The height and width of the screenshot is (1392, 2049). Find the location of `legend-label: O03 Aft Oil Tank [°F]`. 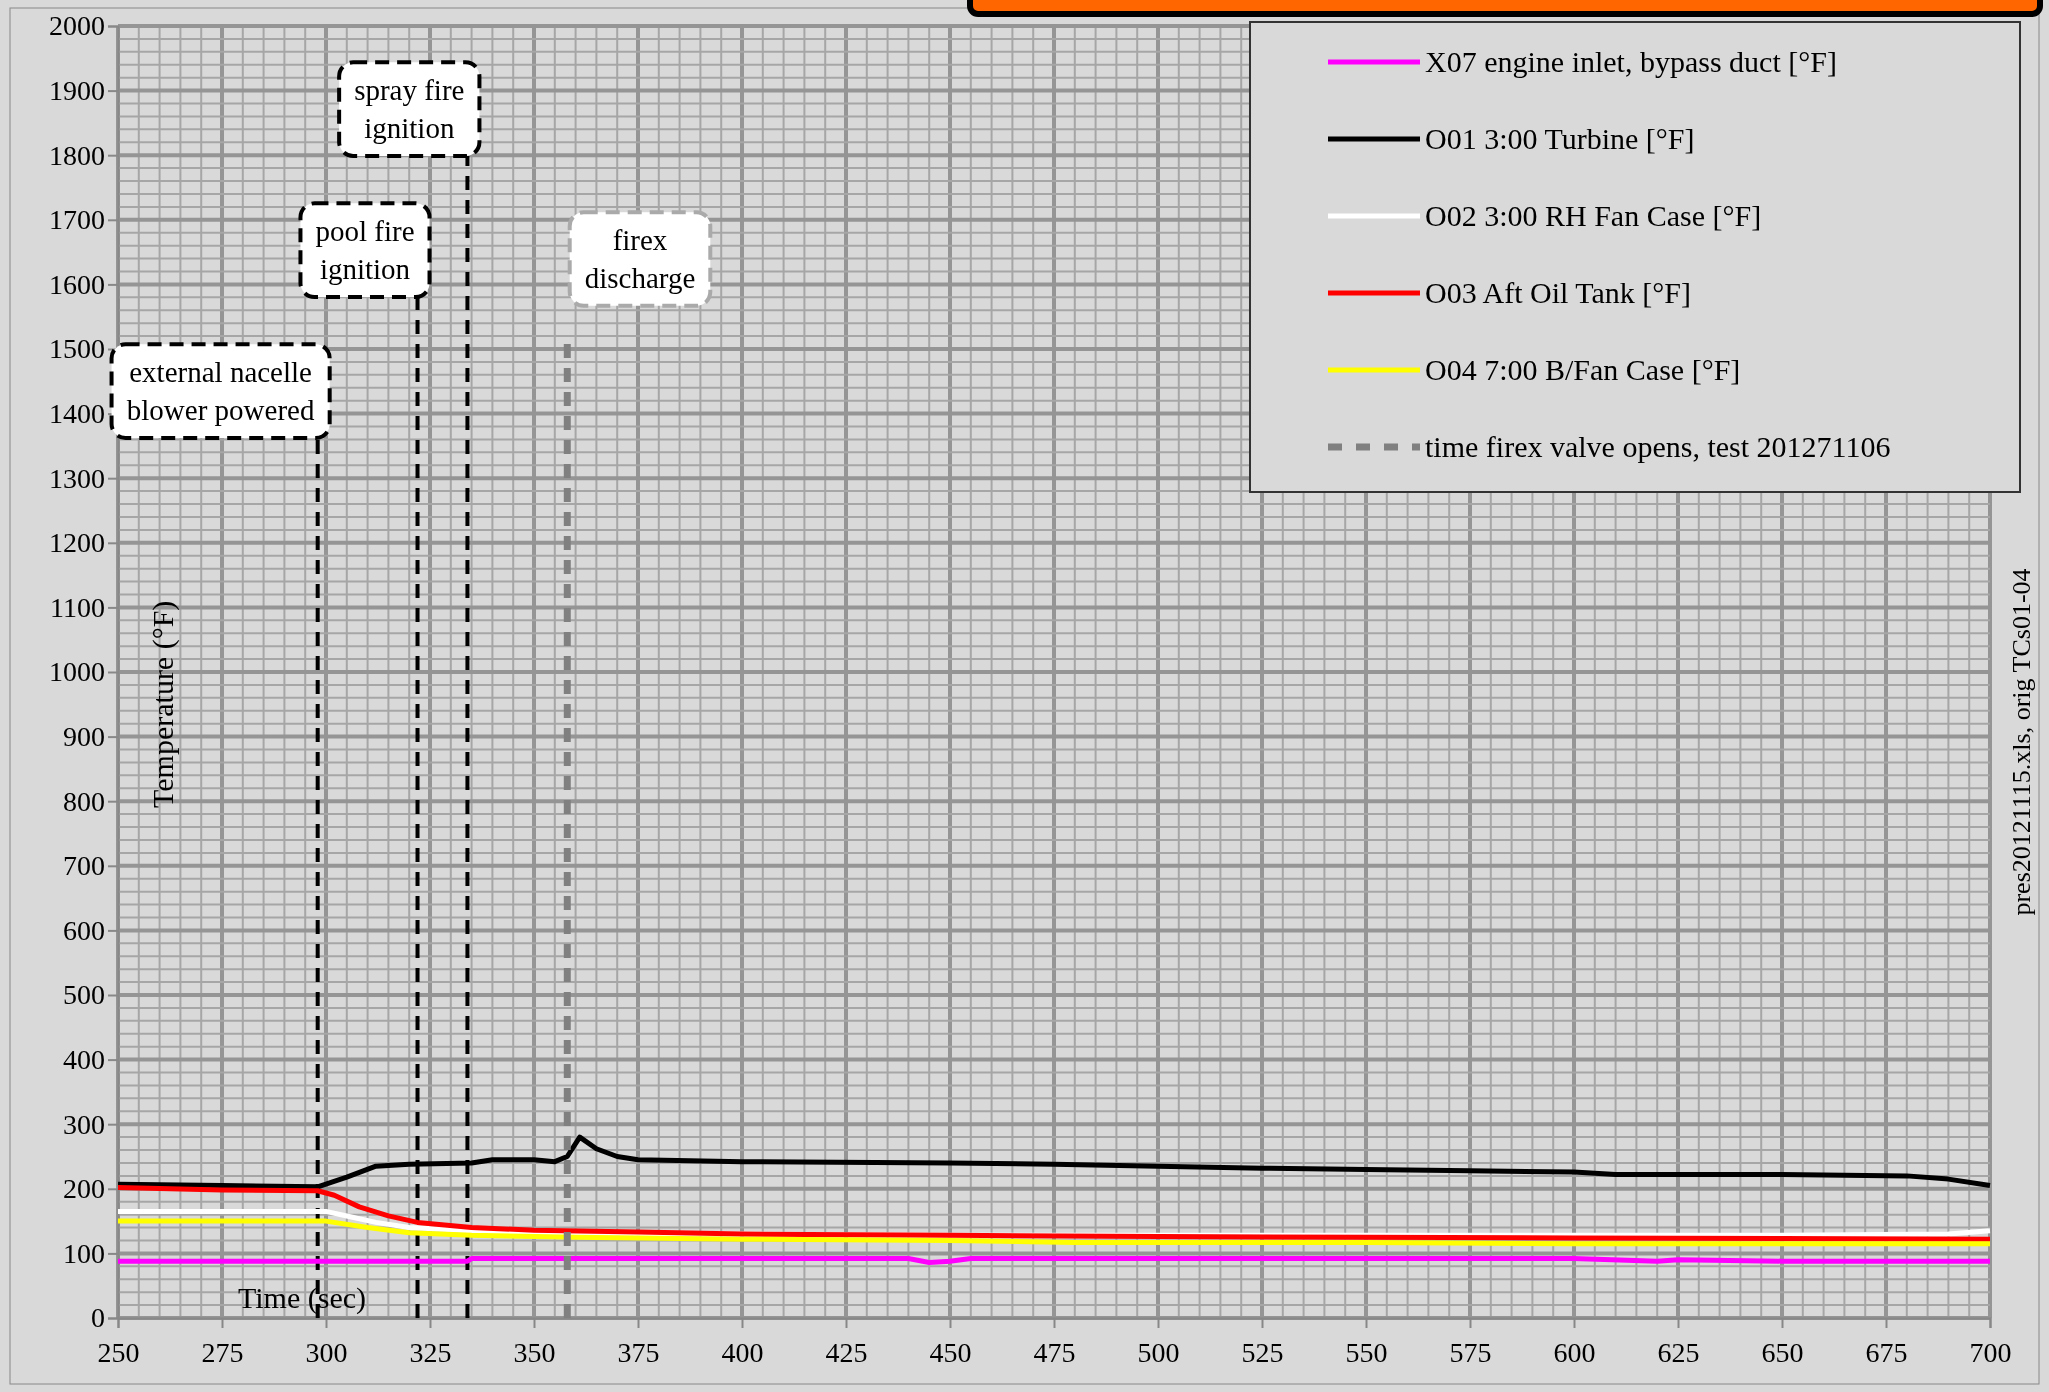

legend-label: O03 Aft Oil Tank [°F] is located at coordinates (1558, 292).